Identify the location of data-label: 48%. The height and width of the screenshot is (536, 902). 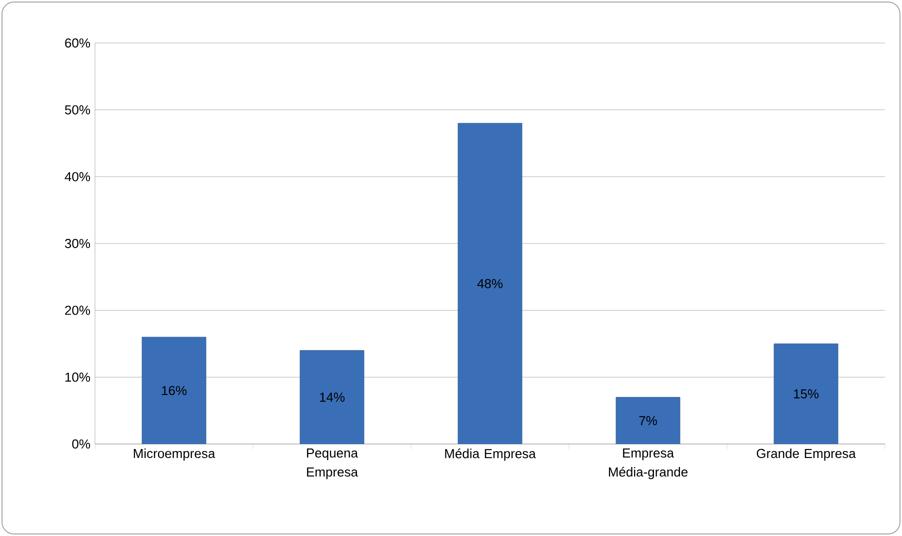
(490, 283).